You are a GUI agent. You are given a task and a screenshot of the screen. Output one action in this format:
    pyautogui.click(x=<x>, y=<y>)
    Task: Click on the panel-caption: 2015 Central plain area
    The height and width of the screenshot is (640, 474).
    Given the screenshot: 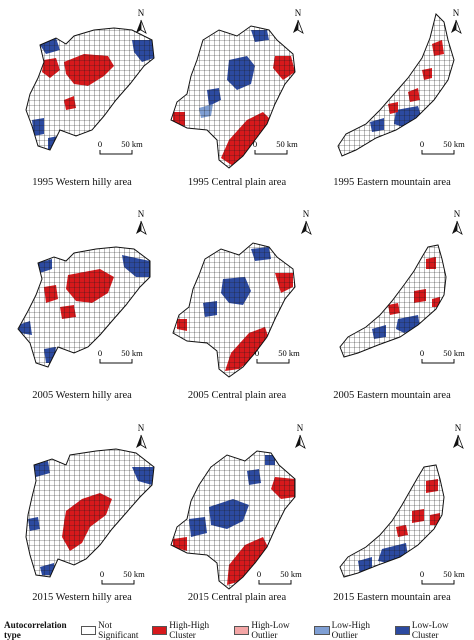 What is the action you would take?
    pyautogui.click(x=237, y=597)
    